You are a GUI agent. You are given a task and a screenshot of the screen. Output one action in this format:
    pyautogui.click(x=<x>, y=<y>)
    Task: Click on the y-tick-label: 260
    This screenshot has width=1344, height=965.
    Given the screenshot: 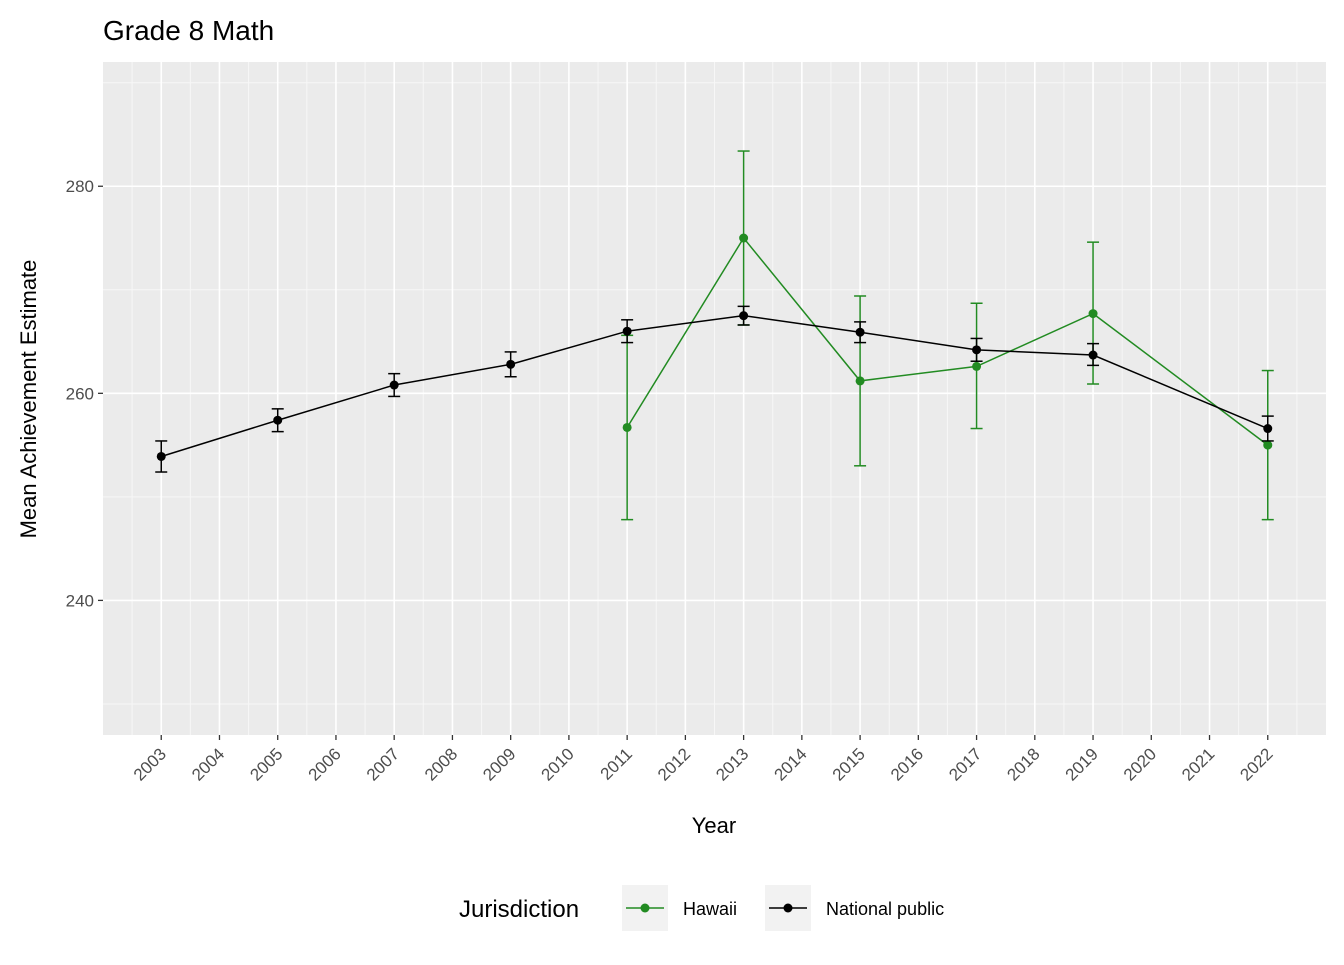 What is the action you would take?
    pyautogui.click(x=80, y=393)
    